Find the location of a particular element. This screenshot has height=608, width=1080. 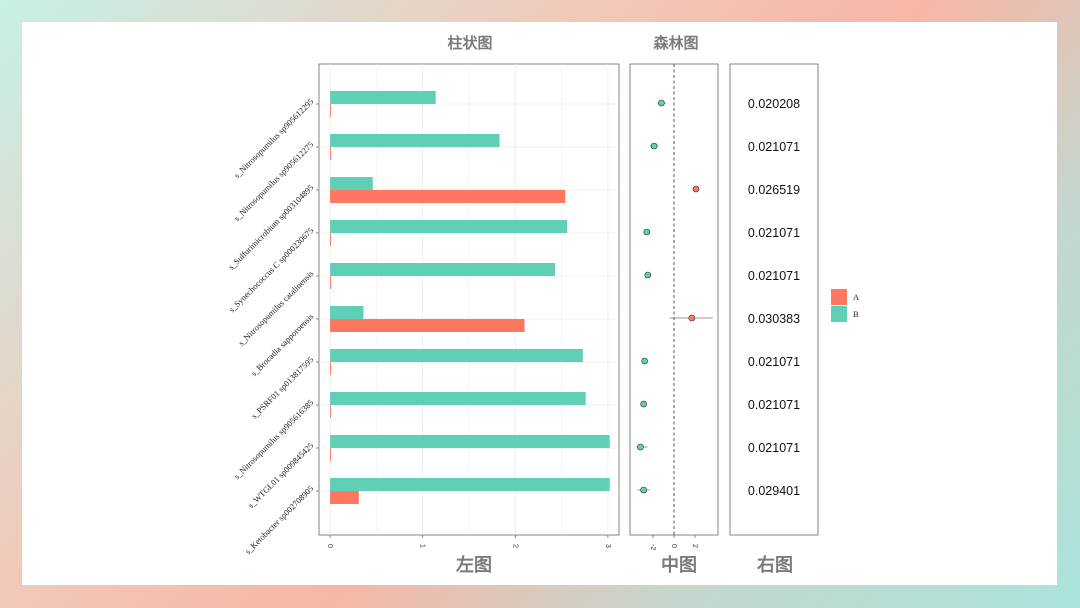

middle-panel-caption: 中图 is located at coordinates (679, 565).